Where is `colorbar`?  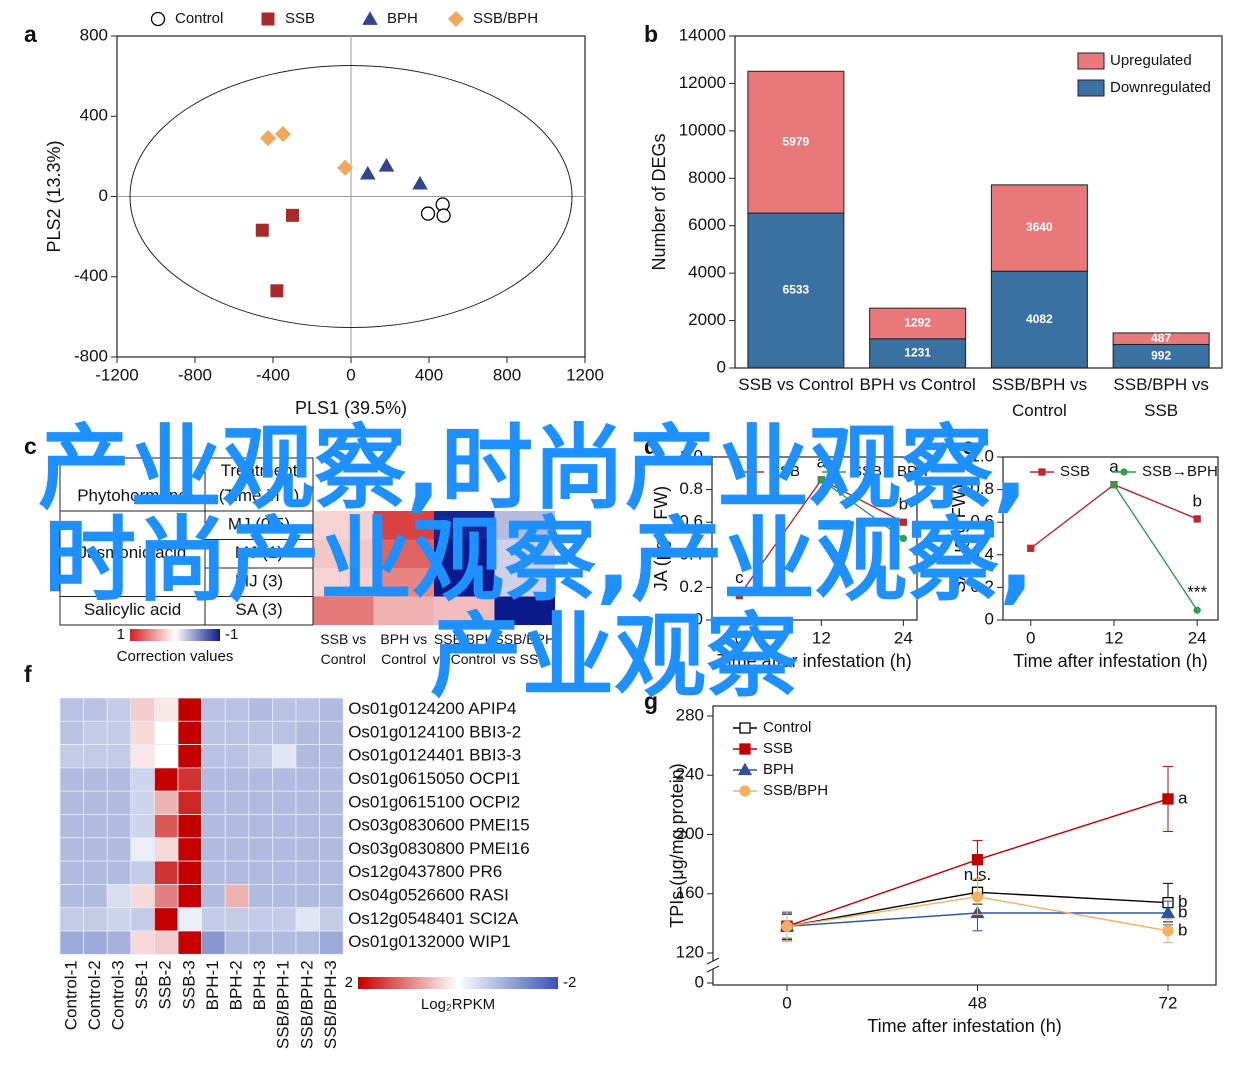 colorbar is located at coordinates (458, 983).